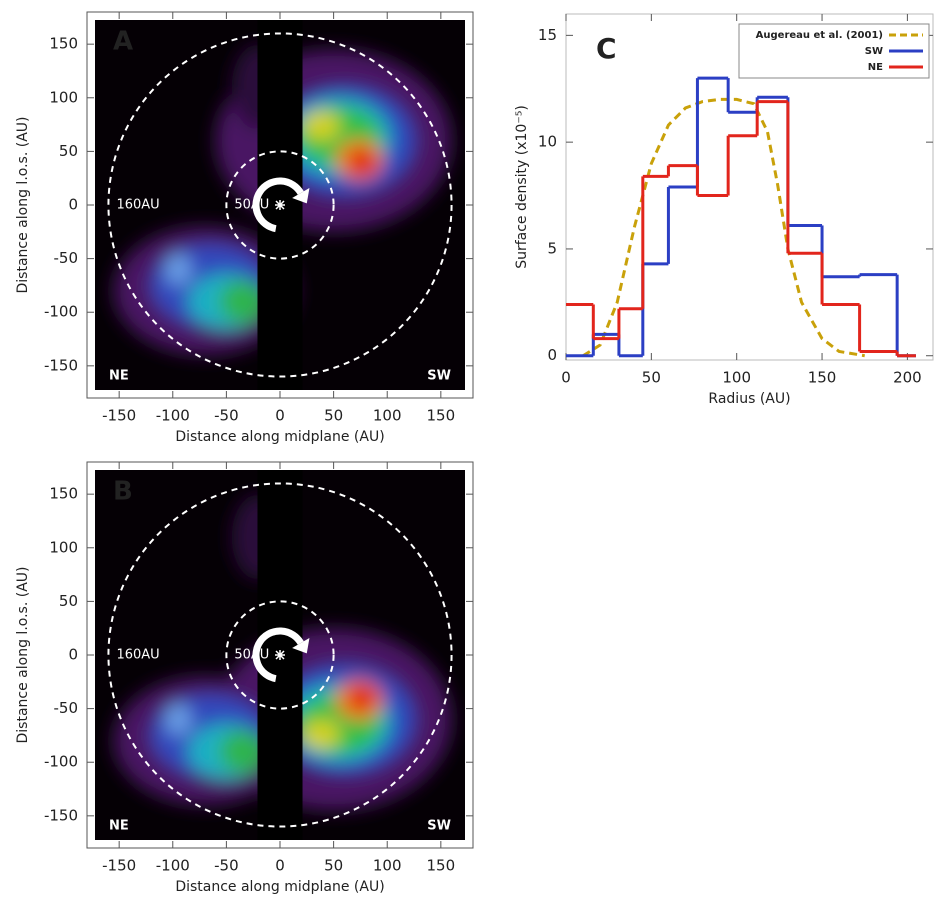 This screenshot has width=938, height=907. Describe the element at coordinates (552, 248) in the screenshot. I see `y-tick-label: 5` at that location.